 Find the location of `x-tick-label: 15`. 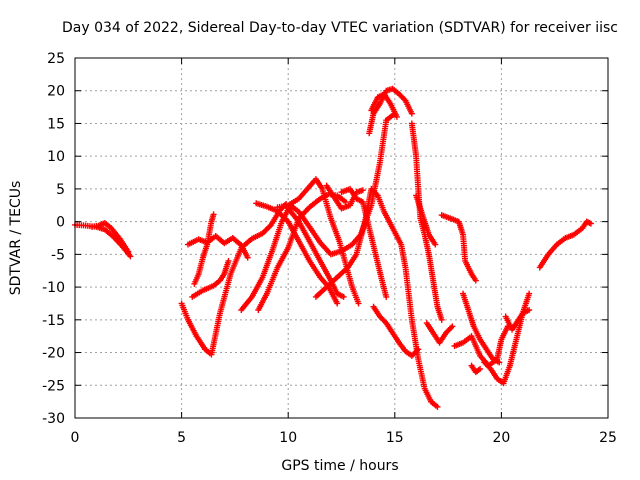

x-tick-label: 15 is located at coordinates (395, 438).